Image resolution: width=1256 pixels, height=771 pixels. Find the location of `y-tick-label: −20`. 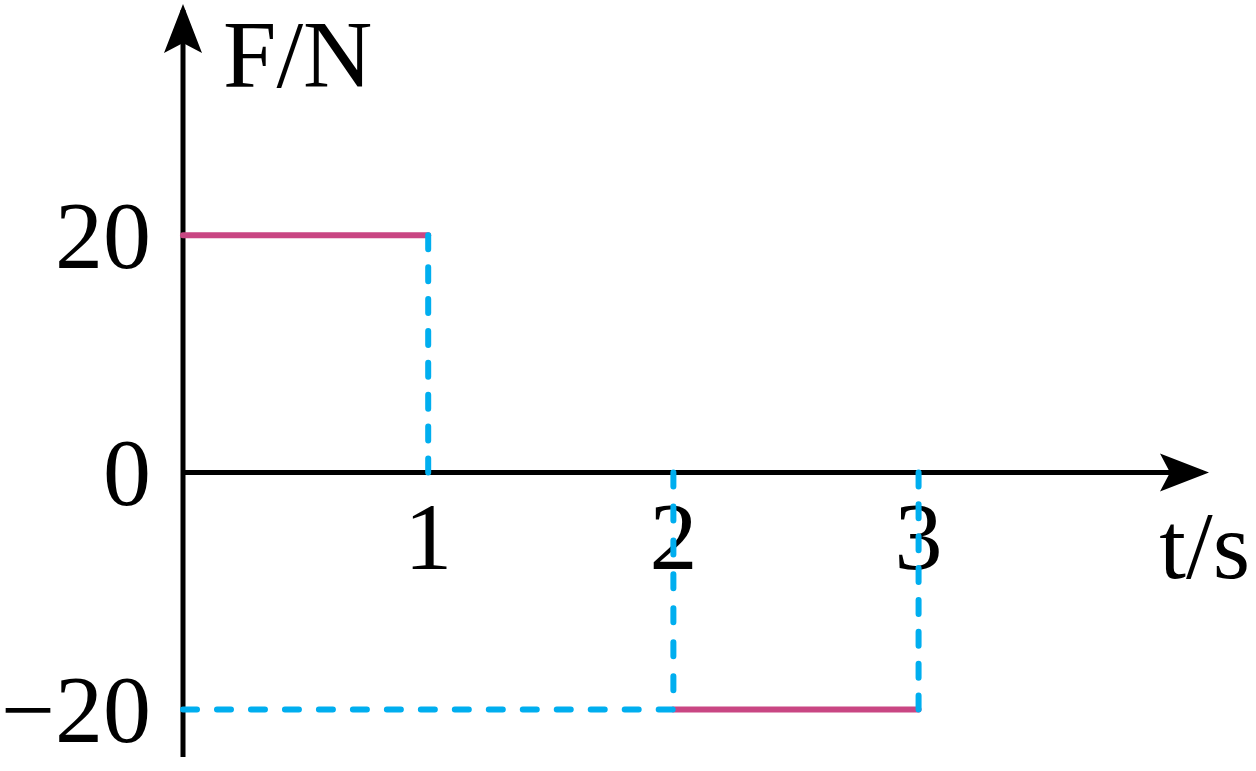

y-tick-label: −20 is located at coordinates (75, 710).